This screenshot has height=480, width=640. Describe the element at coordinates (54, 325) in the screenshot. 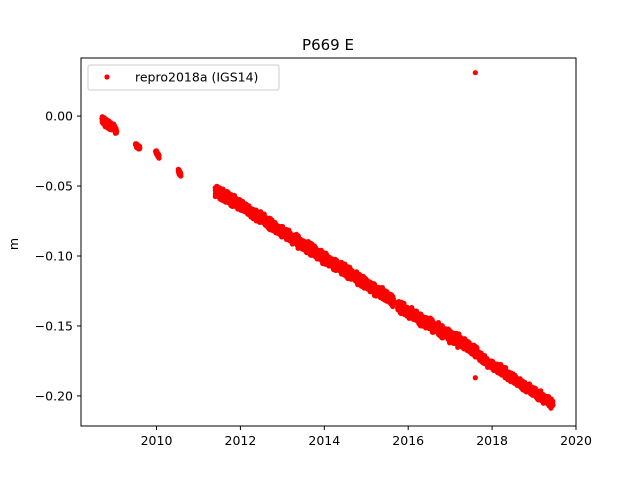

I see `y-tick-label: −0.15` at that location.